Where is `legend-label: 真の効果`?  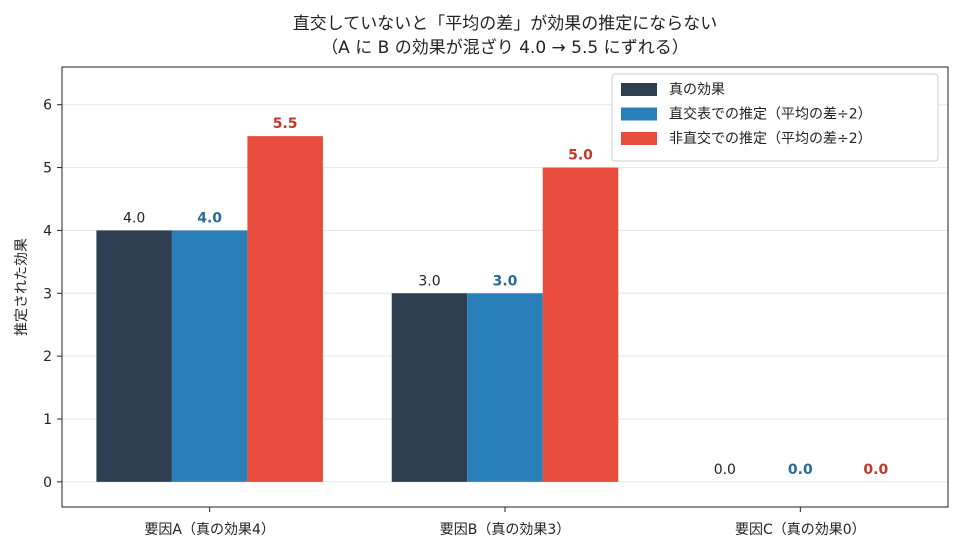
legend-label: 真の効果 is located at coordinates (697, 90).